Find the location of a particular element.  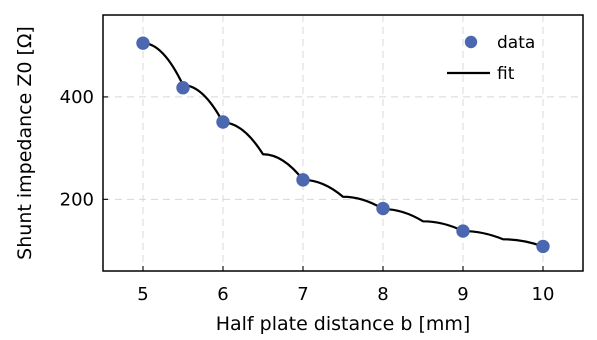

x-tick-label: 9 is located at coordinates (462, 294).